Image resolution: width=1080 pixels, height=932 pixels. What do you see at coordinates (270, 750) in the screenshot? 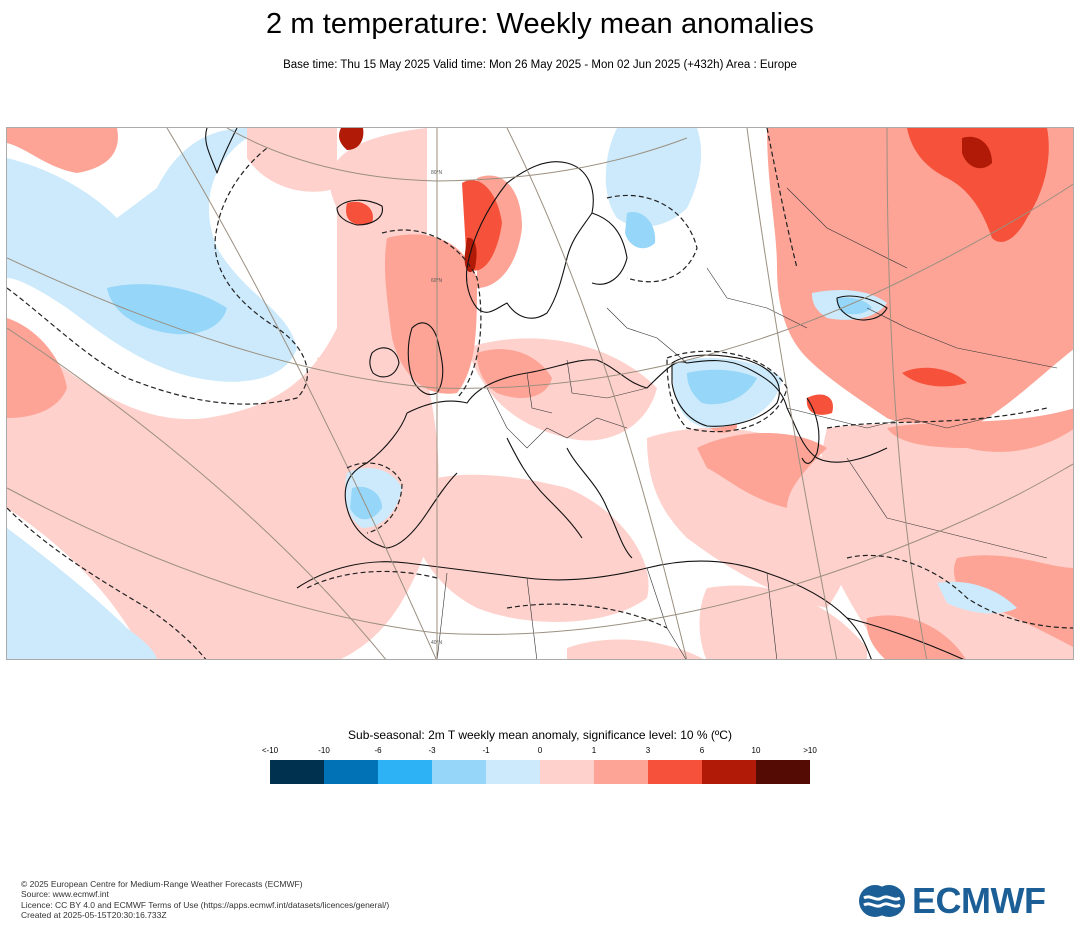
I see `legend-tick: <-10` at bounding box center [270, 750].